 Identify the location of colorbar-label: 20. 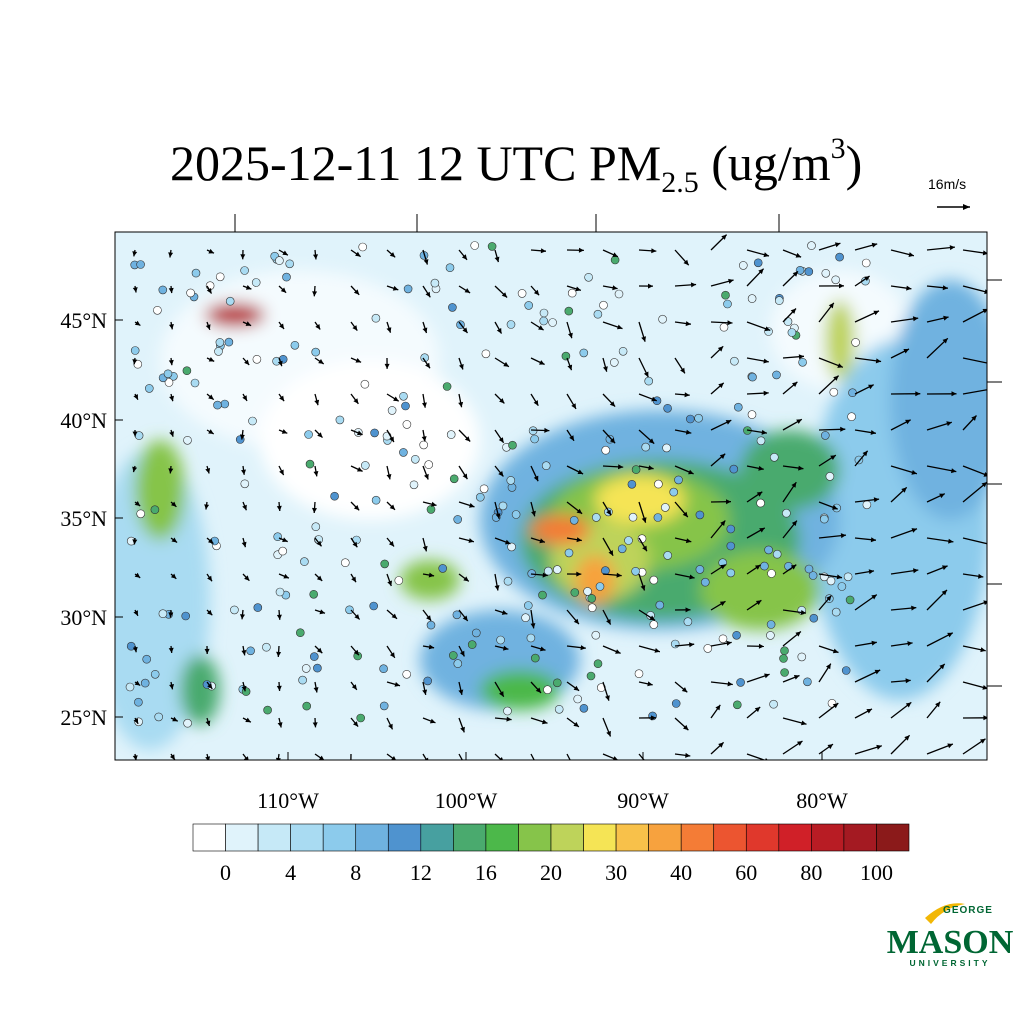
(551, 872).